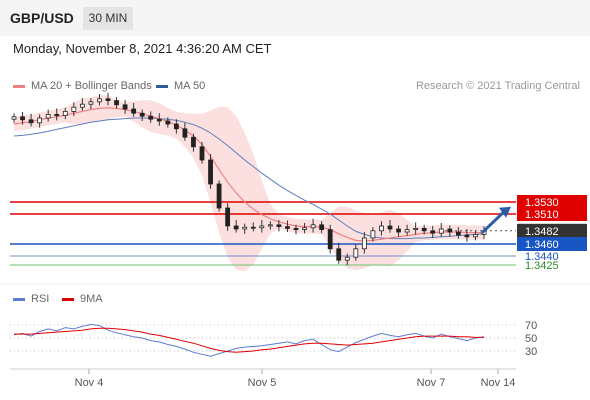 Image resolution: width=590 pixels, height=400 pixels. What do you see at coordinates (91, 299) in the screenshot?
I see `legend-9ma-label: 9MA` at bounding box center [91, 299].